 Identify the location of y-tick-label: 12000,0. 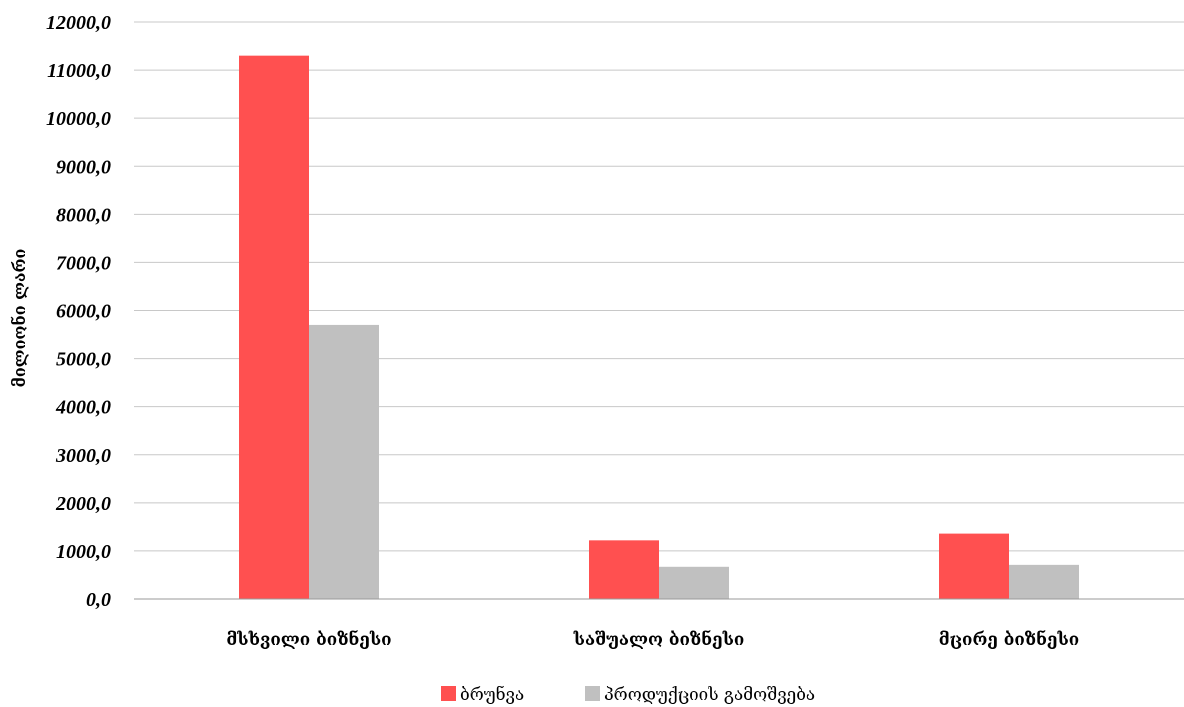
(78, 23).